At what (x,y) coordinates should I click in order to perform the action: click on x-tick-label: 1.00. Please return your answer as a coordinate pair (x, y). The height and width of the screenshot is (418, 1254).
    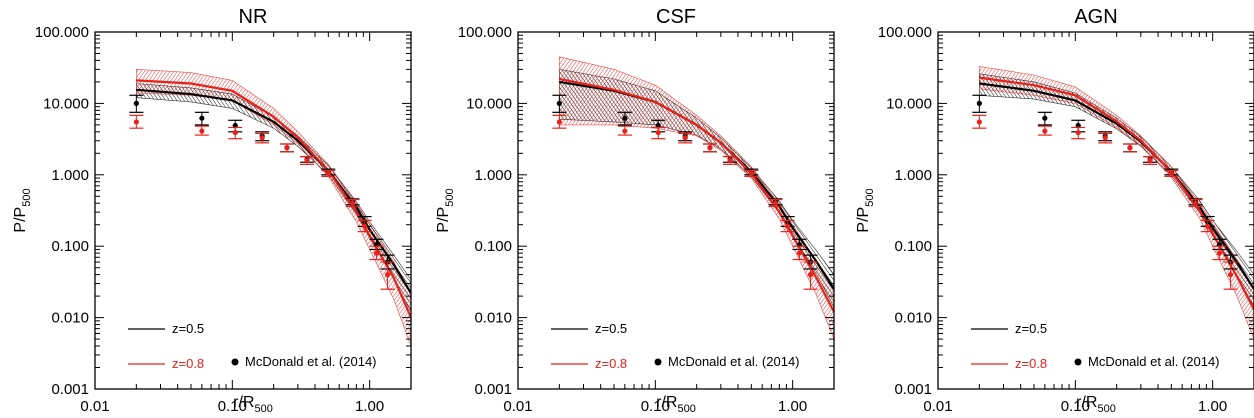
    Looking at the image, I should click on (792, 406).